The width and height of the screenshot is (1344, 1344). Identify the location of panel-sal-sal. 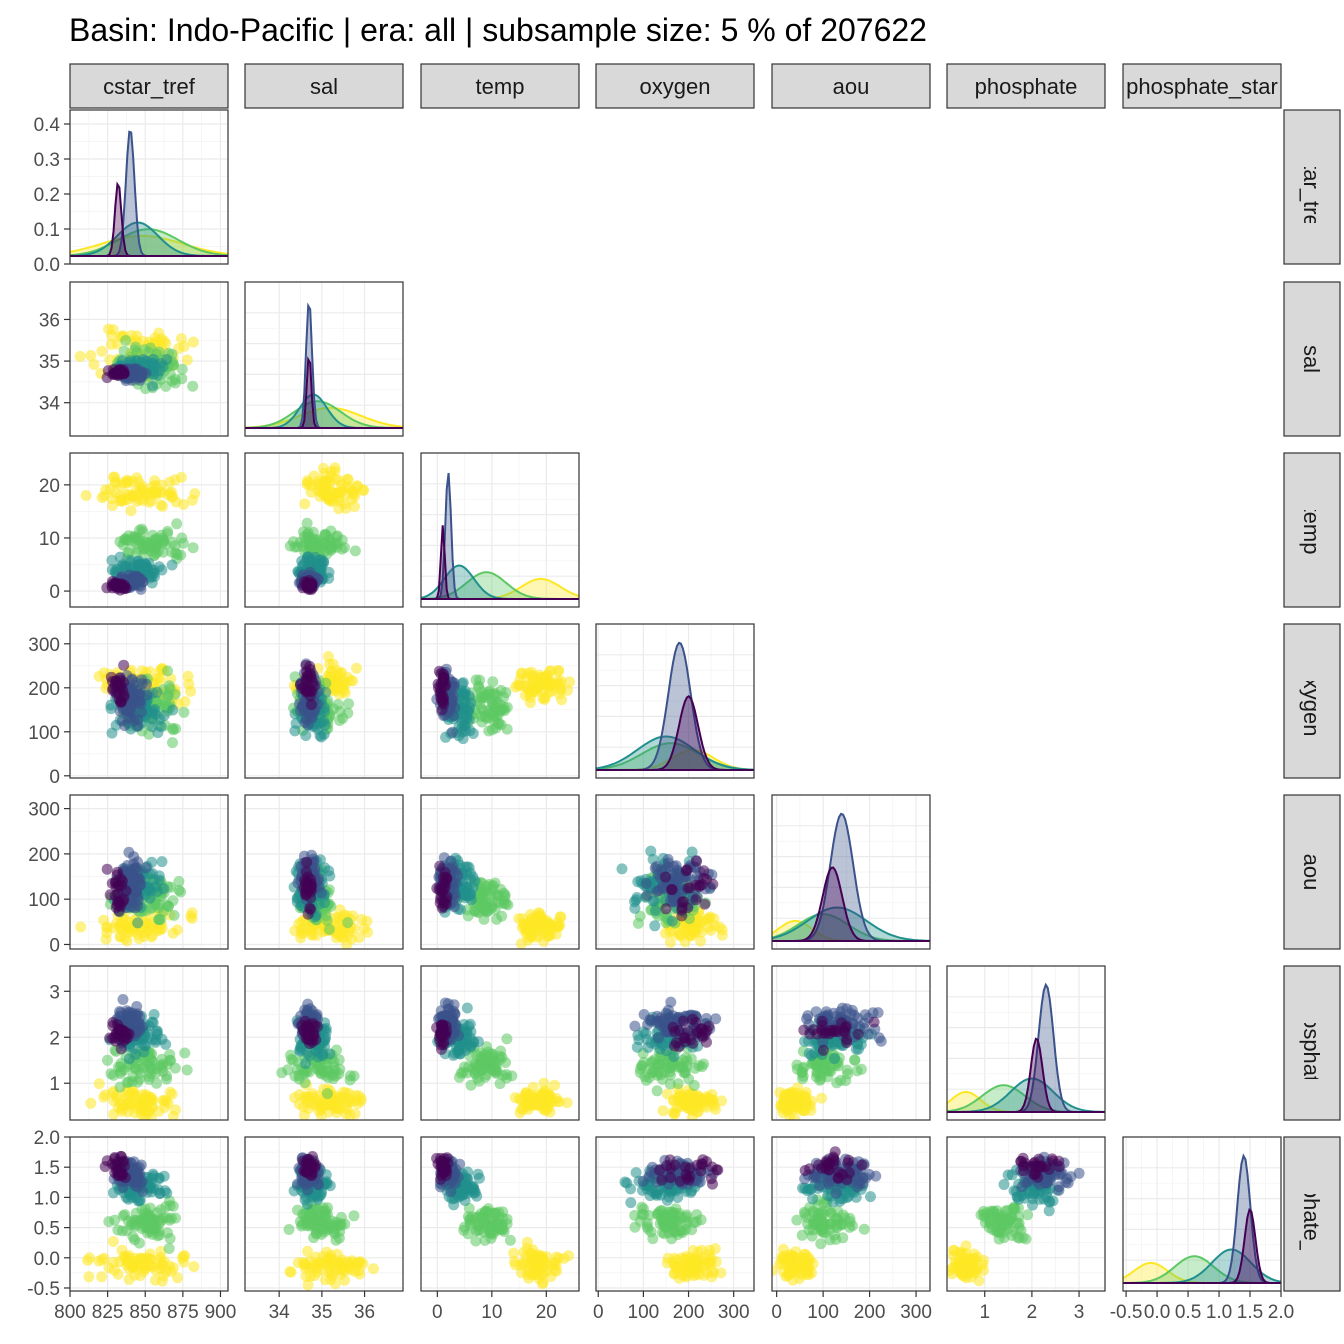
(324, 359).